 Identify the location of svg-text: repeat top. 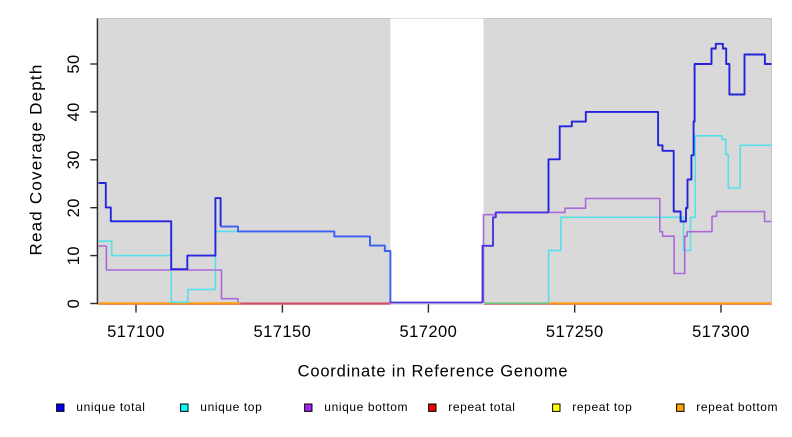
(602, 407).